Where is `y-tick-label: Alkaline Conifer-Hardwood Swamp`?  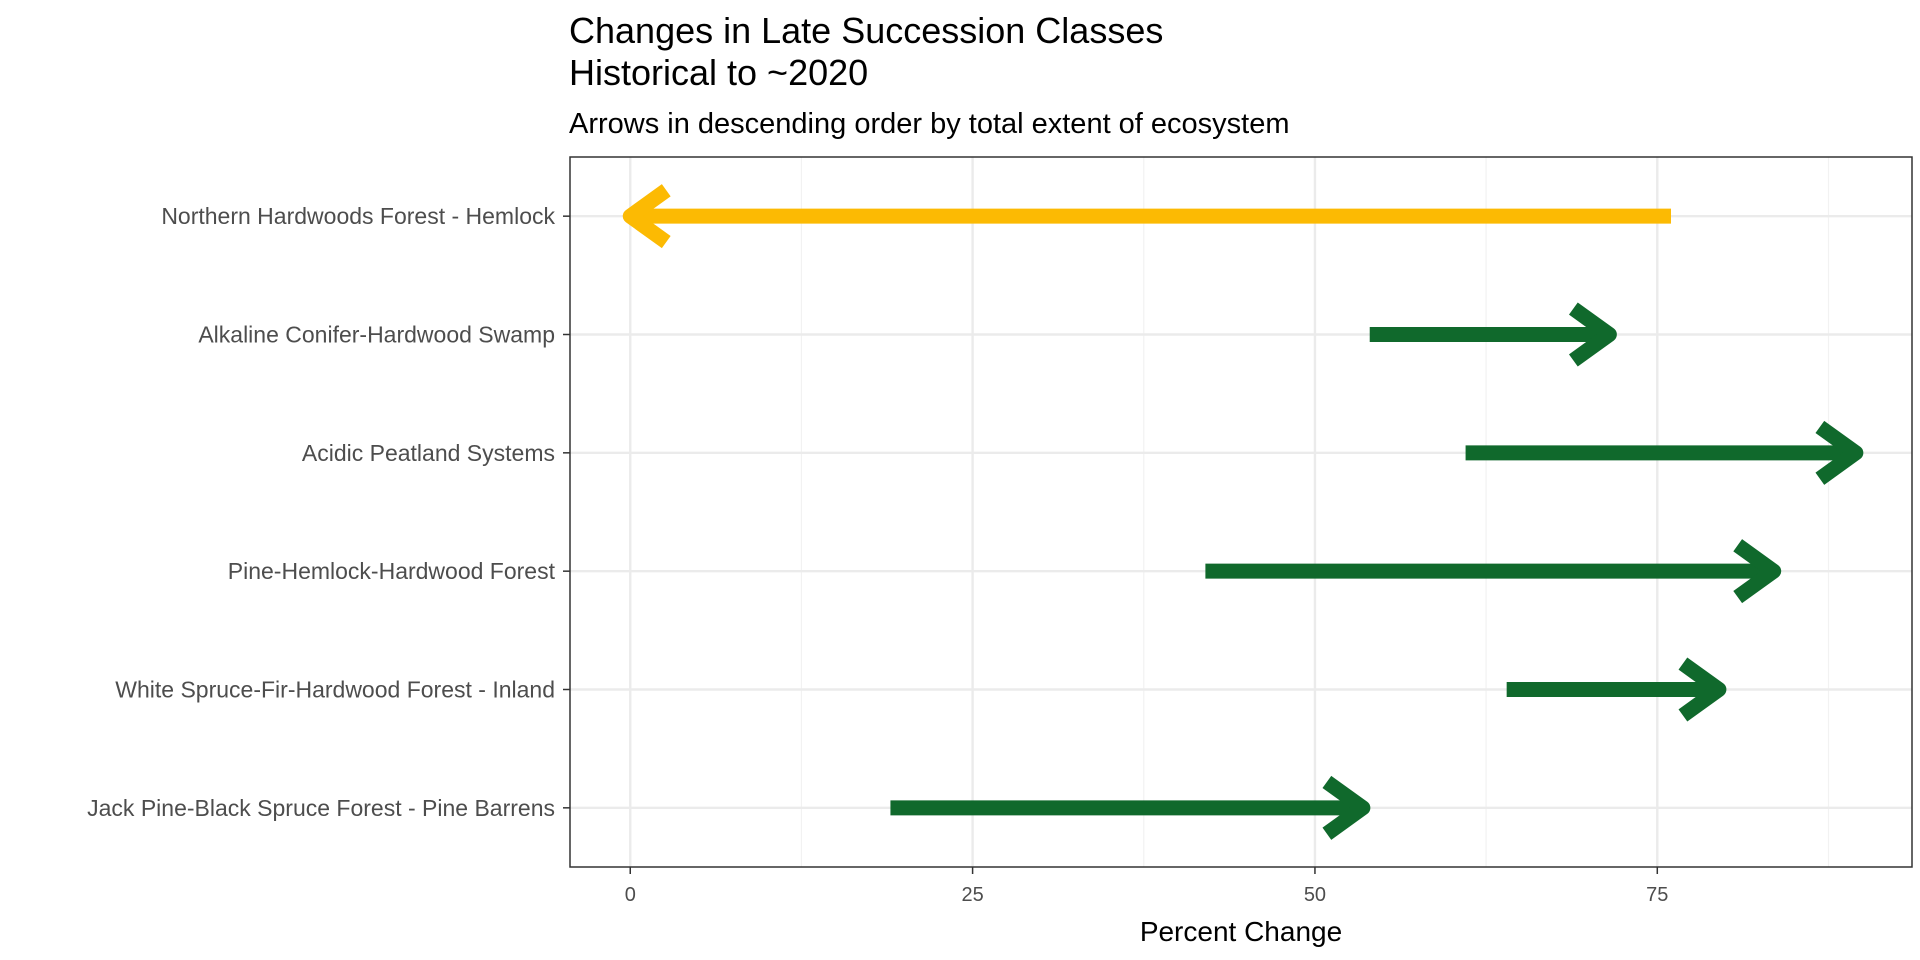 y-tick-label: Alkaline Conifer-Hardwood Swamp is located at coordinates (376, 335).